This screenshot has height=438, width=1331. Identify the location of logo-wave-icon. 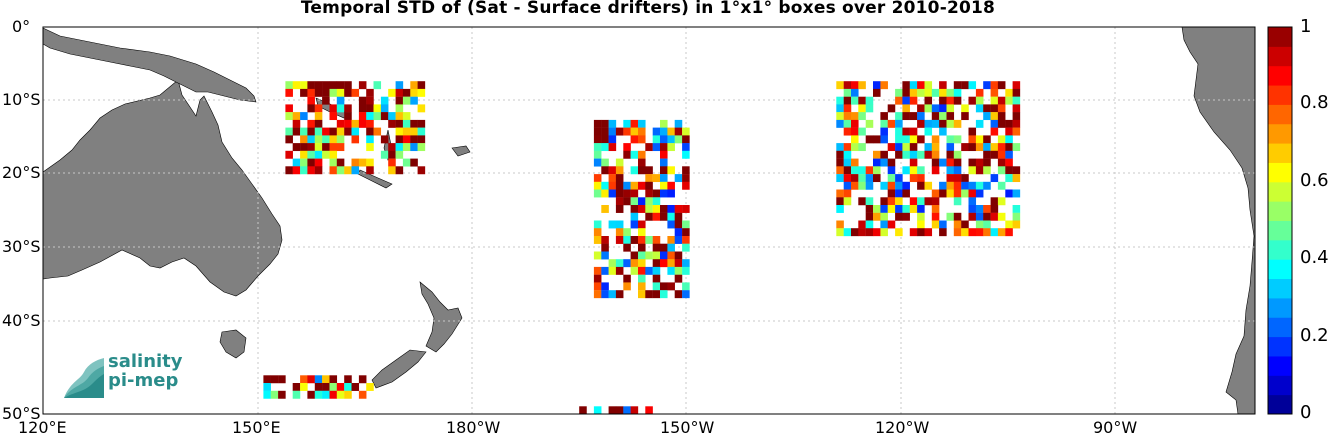
(84, 378).